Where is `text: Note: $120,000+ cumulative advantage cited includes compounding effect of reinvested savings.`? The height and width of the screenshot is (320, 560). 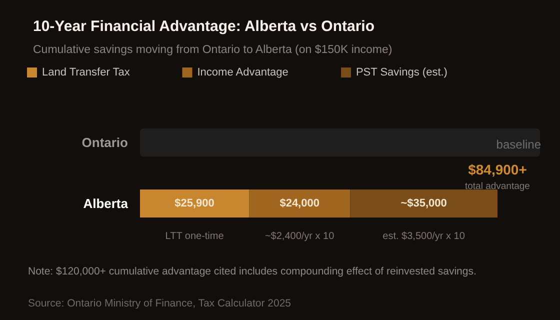
text: Note: $120,000+ cumulative advantage cited includes compounding effect of reinvested savings. is located at coordinates (252, 272).